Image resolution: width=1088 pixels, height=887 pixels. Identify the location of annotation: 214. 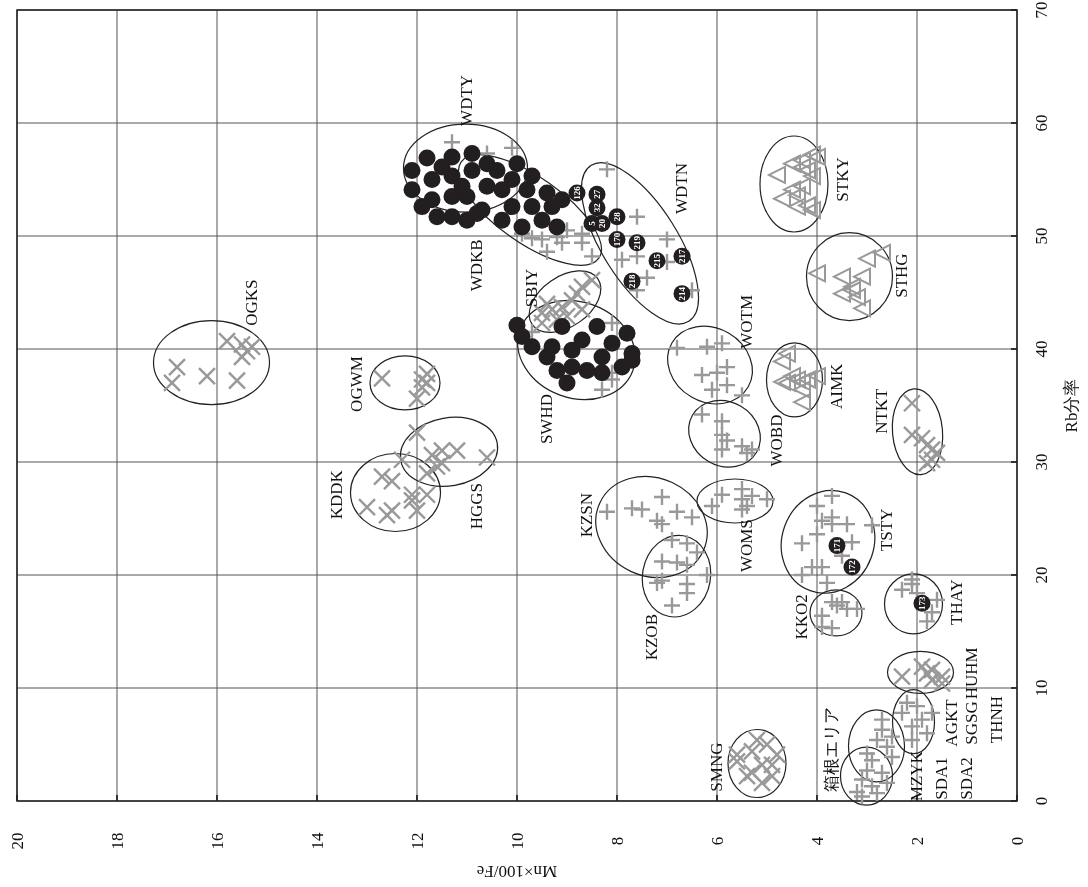
(682, 293).